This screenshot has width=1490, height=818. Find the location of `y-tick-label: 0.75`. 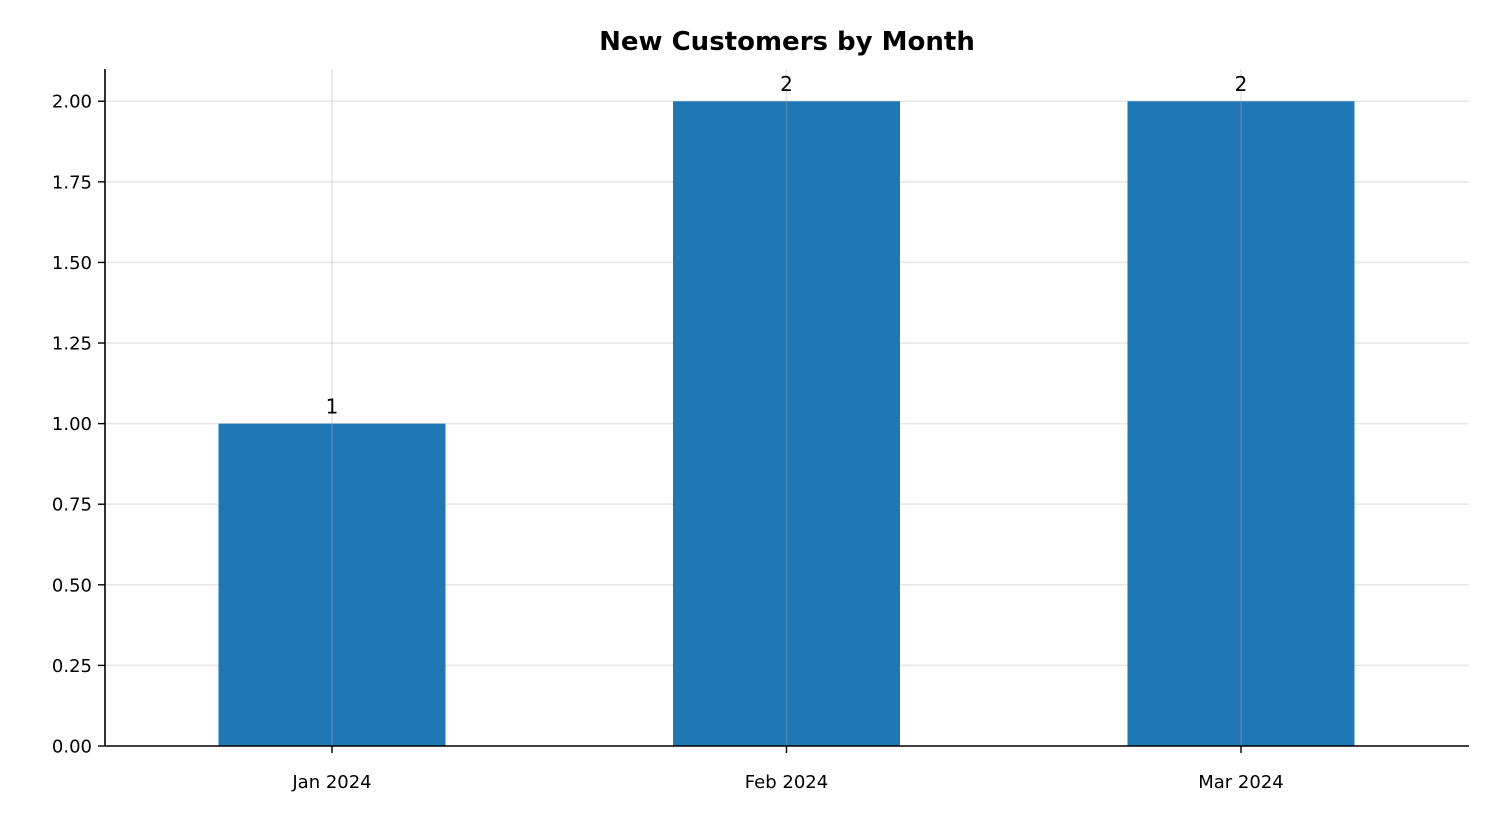

y-tick-label: 0.75 is located at coordinates (72, 505).